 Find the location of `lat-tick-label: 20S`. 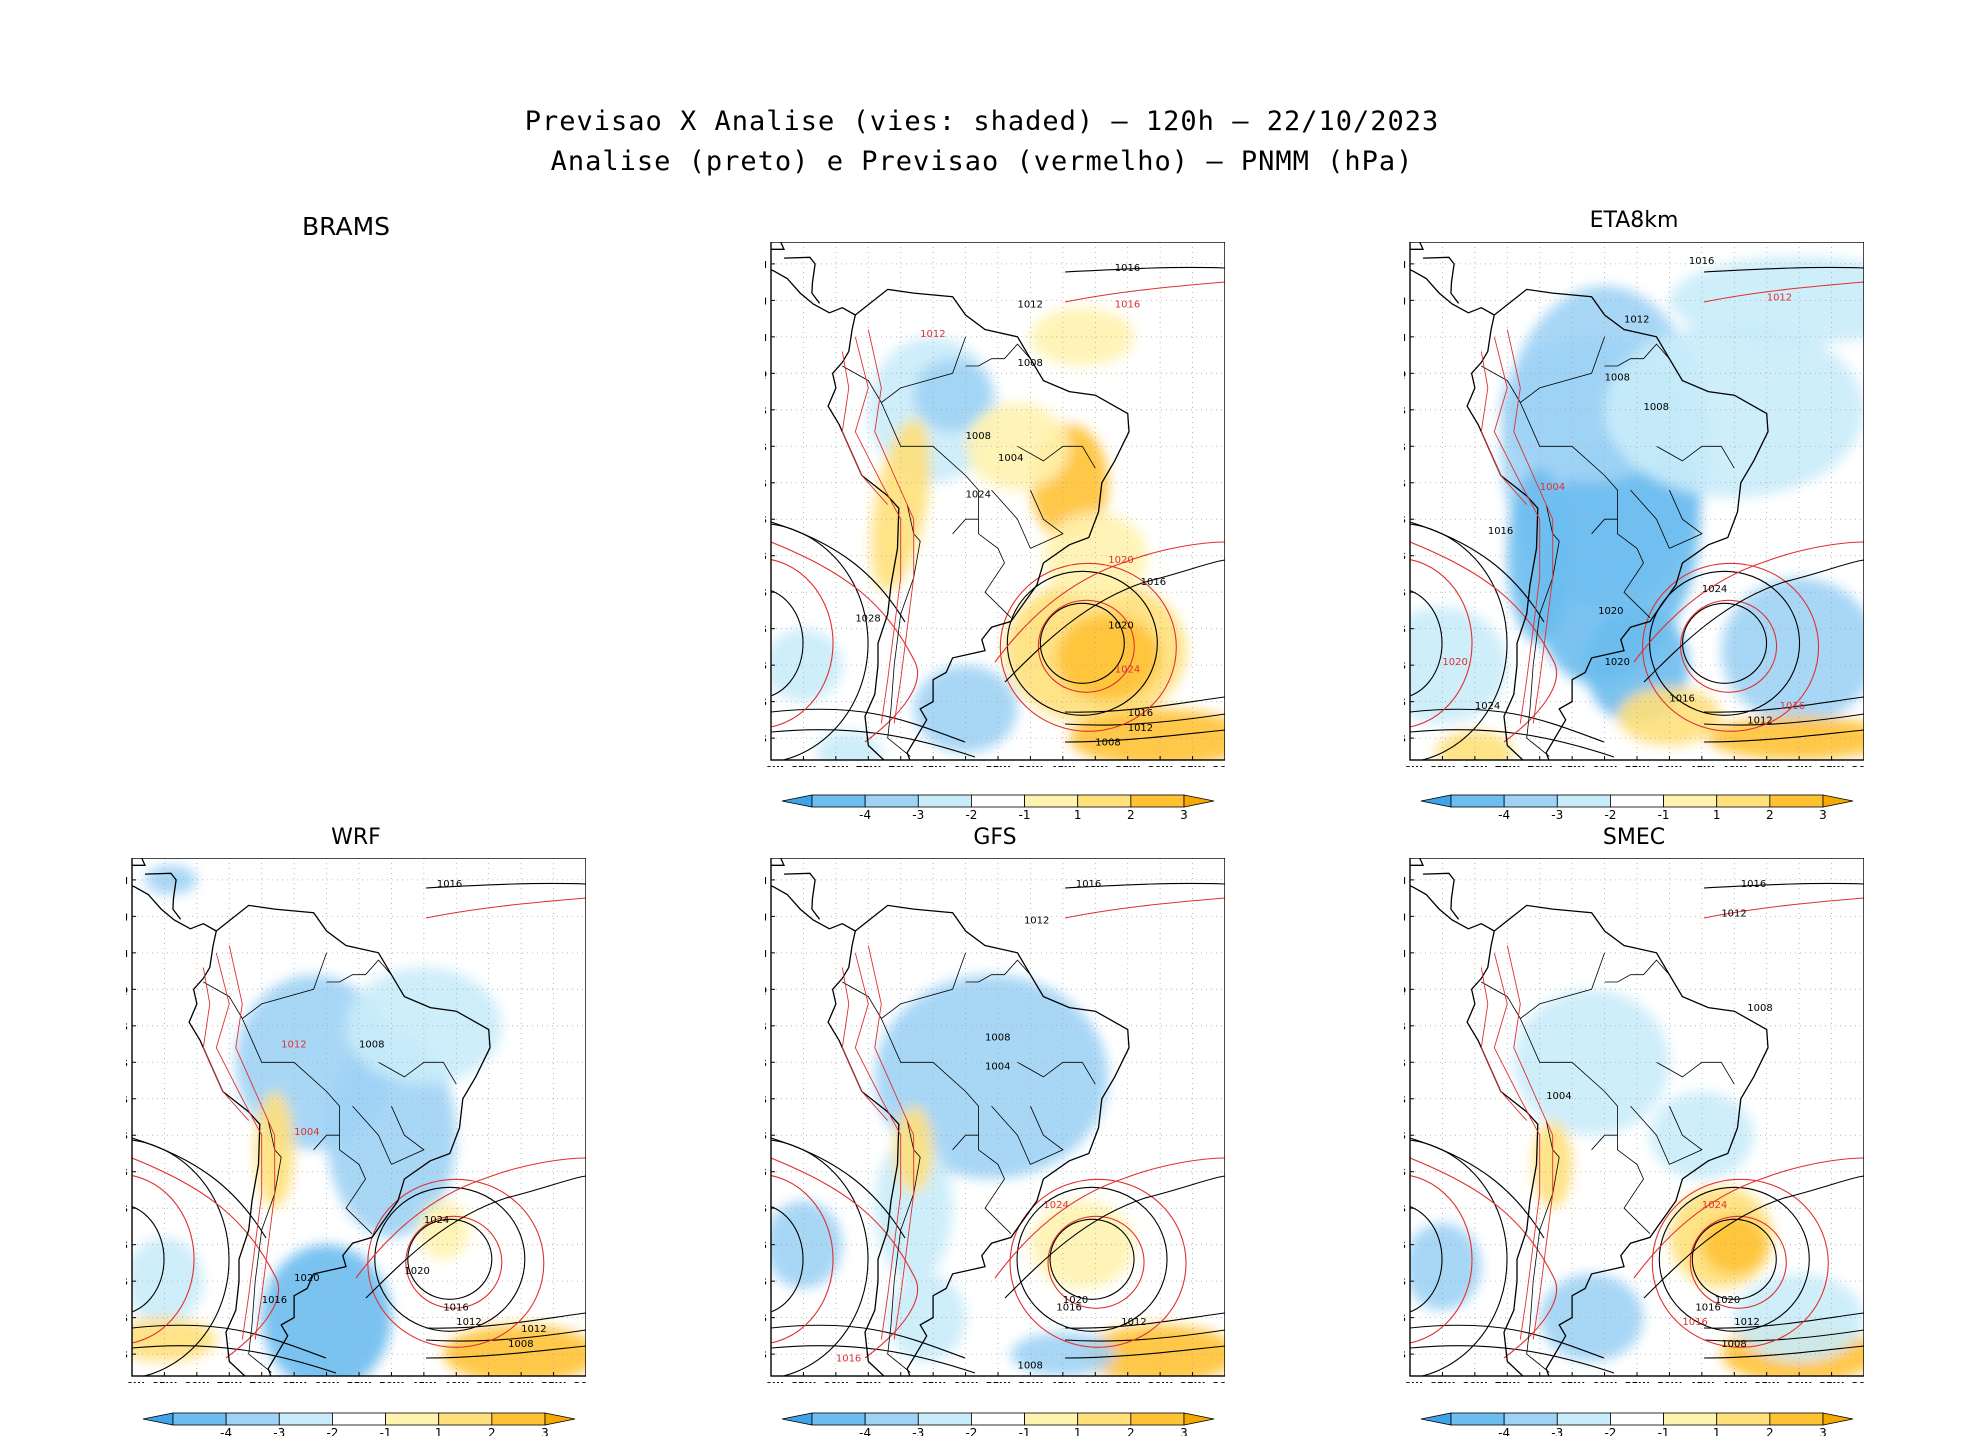

lat-tick-label: 20S is located at coordinates (1405, 520).